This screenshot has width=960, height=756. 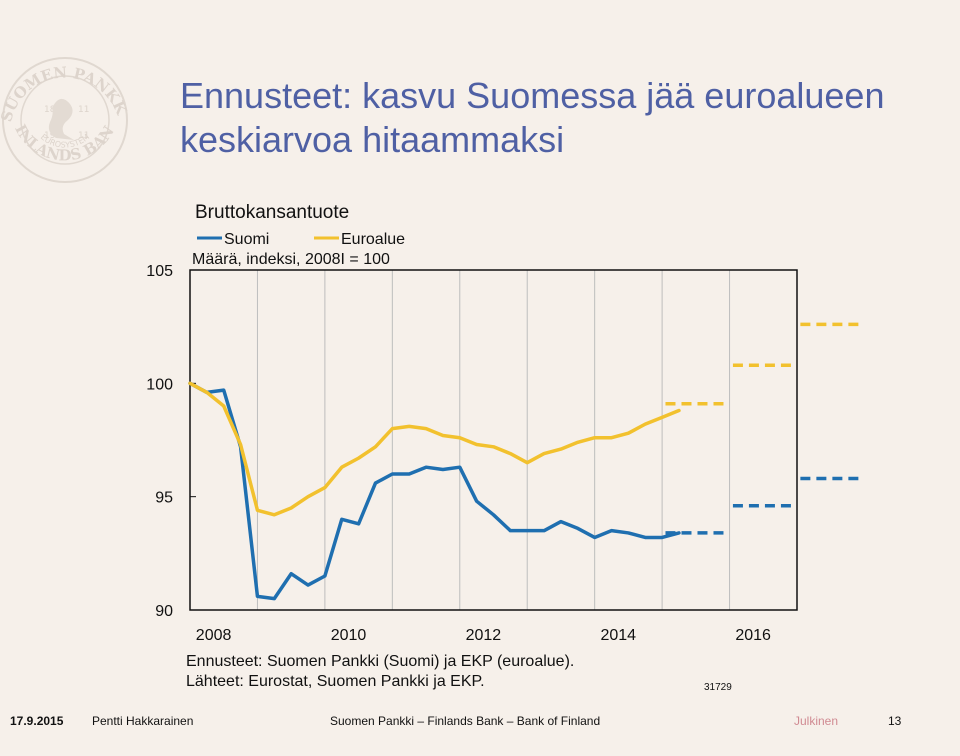 What do you see at coordinates (763, 428) in the screenshot?
I see `chart-forecasts` at bounding box center [763, 428].